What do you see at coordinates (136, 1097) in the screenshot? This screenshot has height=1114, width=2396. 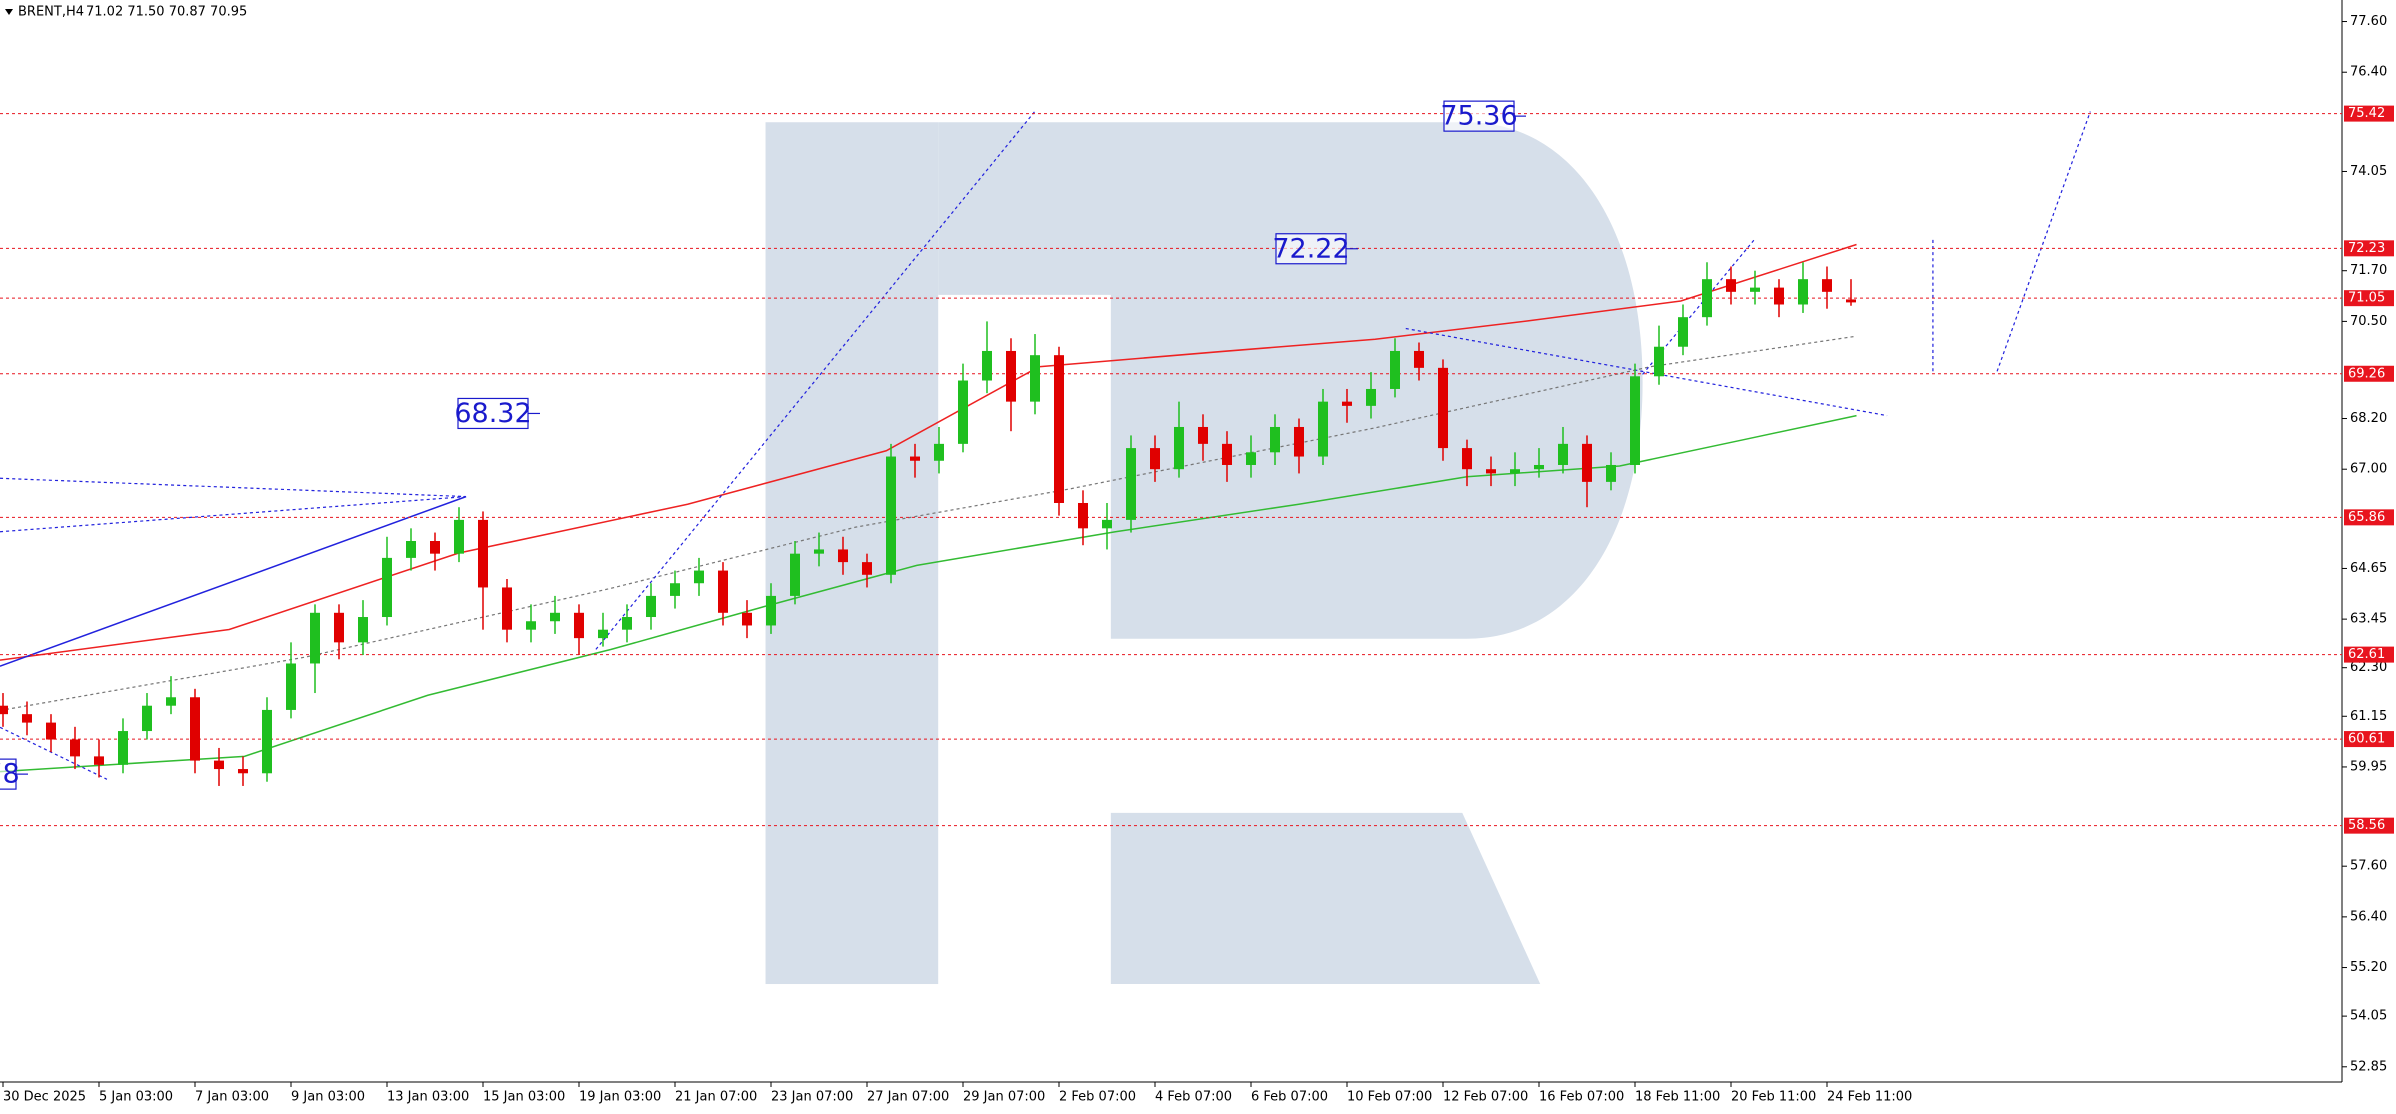 I see `x-tick-label: 5 Jan 03:00` at bounding box center [136, 1097].